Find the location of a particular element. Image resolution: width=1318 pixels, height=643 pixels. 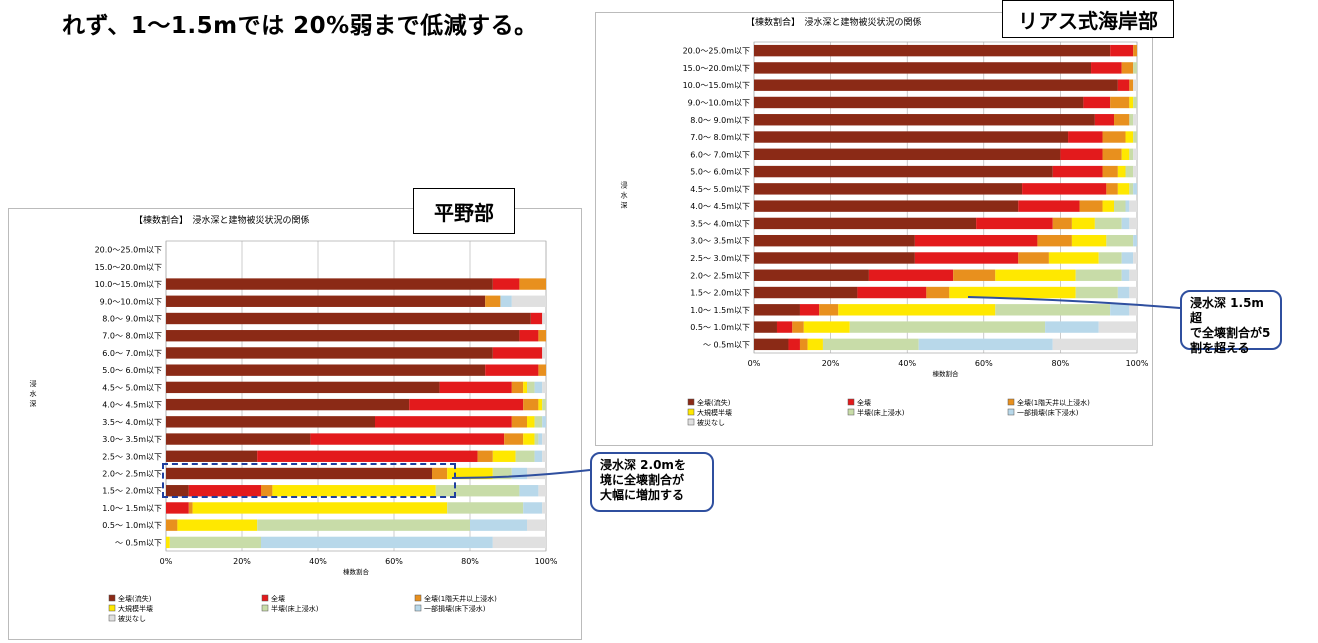

plain-callout: 浸水深 2.0mを 境に全壊割合が 大幅に増加する is located at coordinates (652, 482).